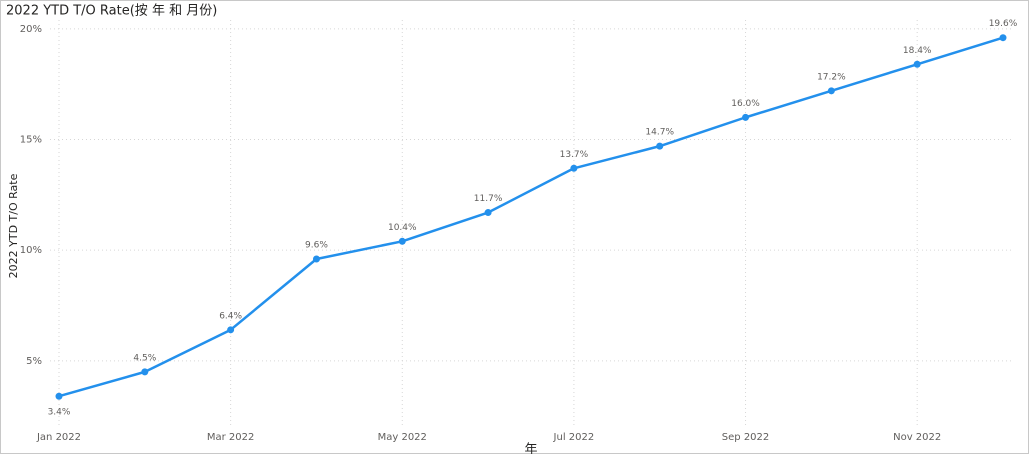 This screenshot has height=454, width=1029. What do you see at coordinates (745, 437) in the screenshot?
I see `x-tick-label: Sep 2022` at bounding box center [745, 437].